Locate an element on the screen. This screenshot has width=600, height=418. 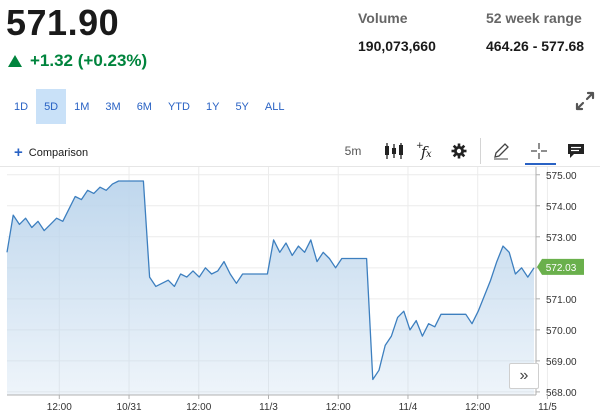
function-icon: f x + is located at coordinates (424, 151).